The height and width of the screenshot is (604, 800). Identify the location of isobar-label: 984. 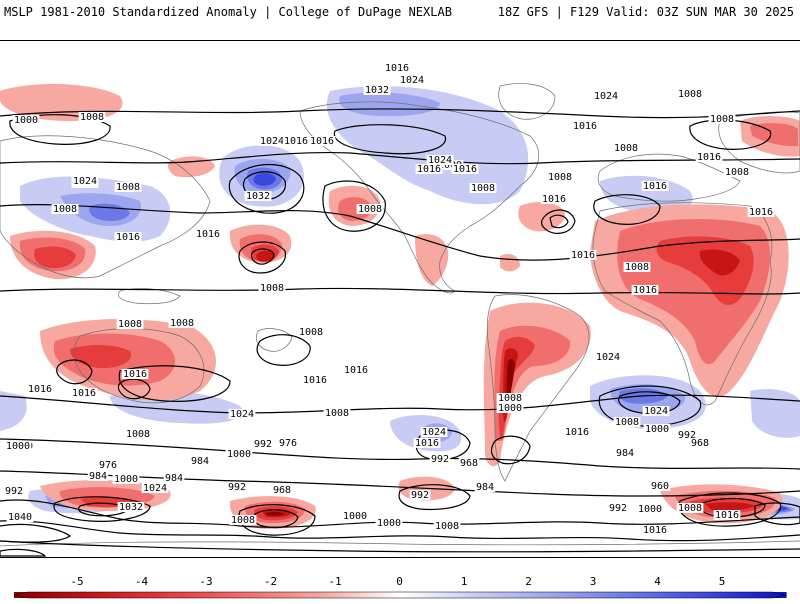
(485, 487).